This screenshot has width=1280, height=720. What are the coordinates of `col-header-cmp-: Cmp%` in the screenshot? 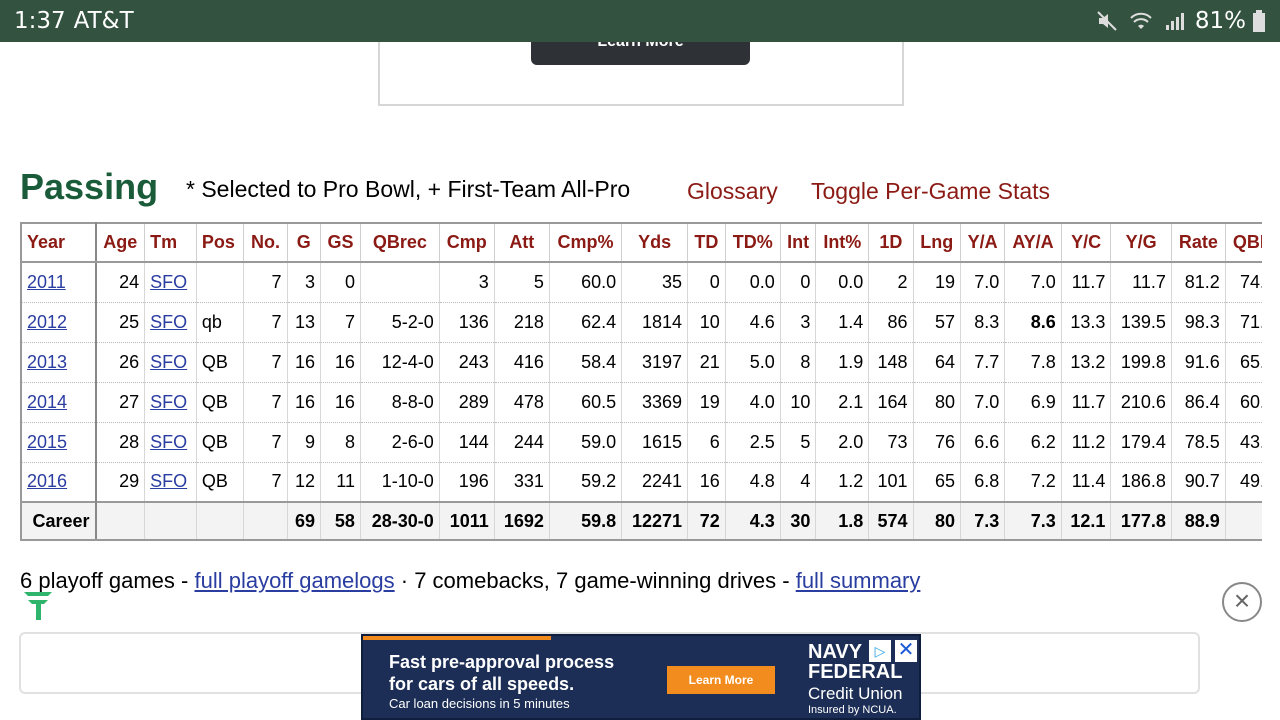 It's located at (585, 242).